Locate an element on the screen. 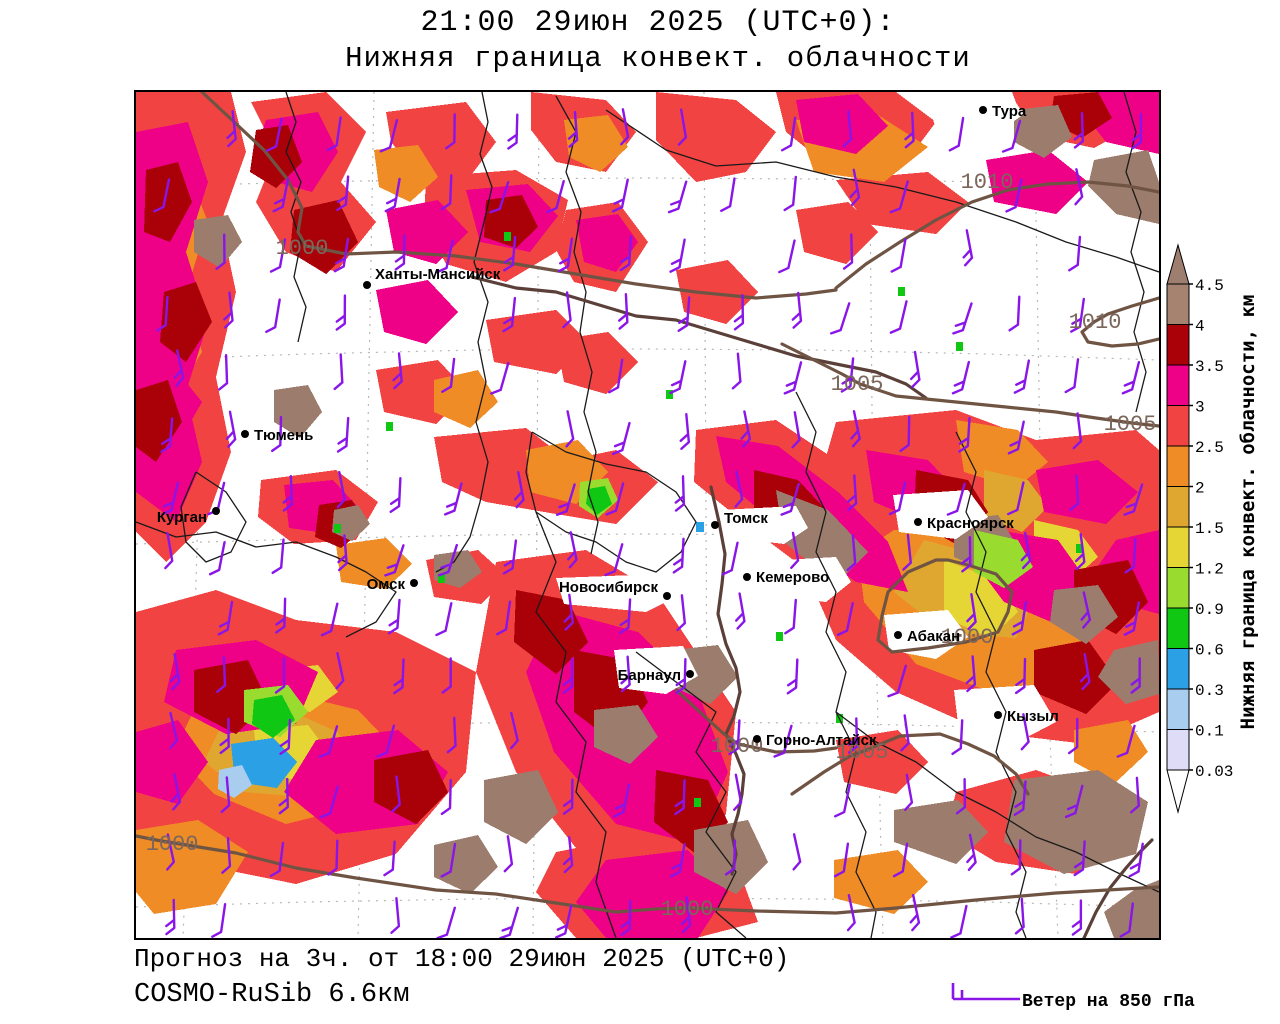 This screenshot has width=1280, height=1024. isobar-label: 1005 is located at coordinates (862, 752).